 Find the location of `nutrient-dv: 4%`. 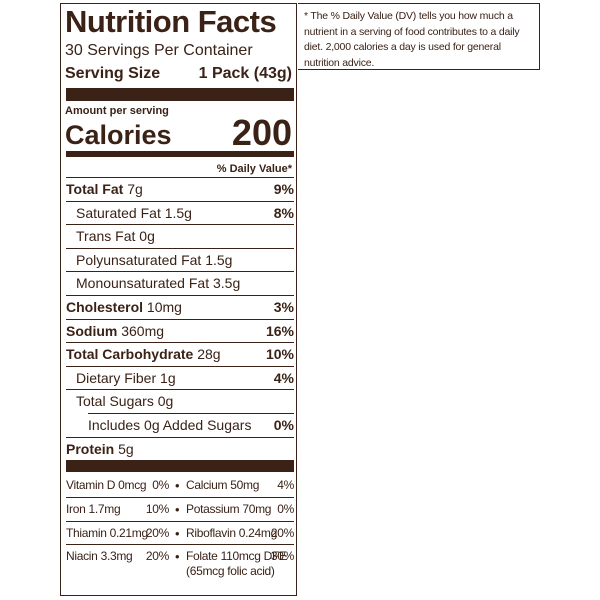

nutrient-dv: 4% is located at coordinates (283, 377).